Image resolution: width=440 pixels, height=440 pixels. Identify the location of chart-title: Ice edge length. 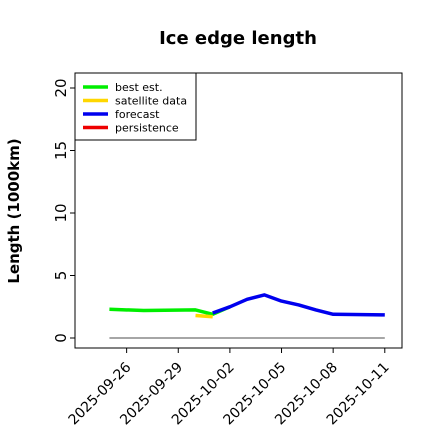
(238, 38).